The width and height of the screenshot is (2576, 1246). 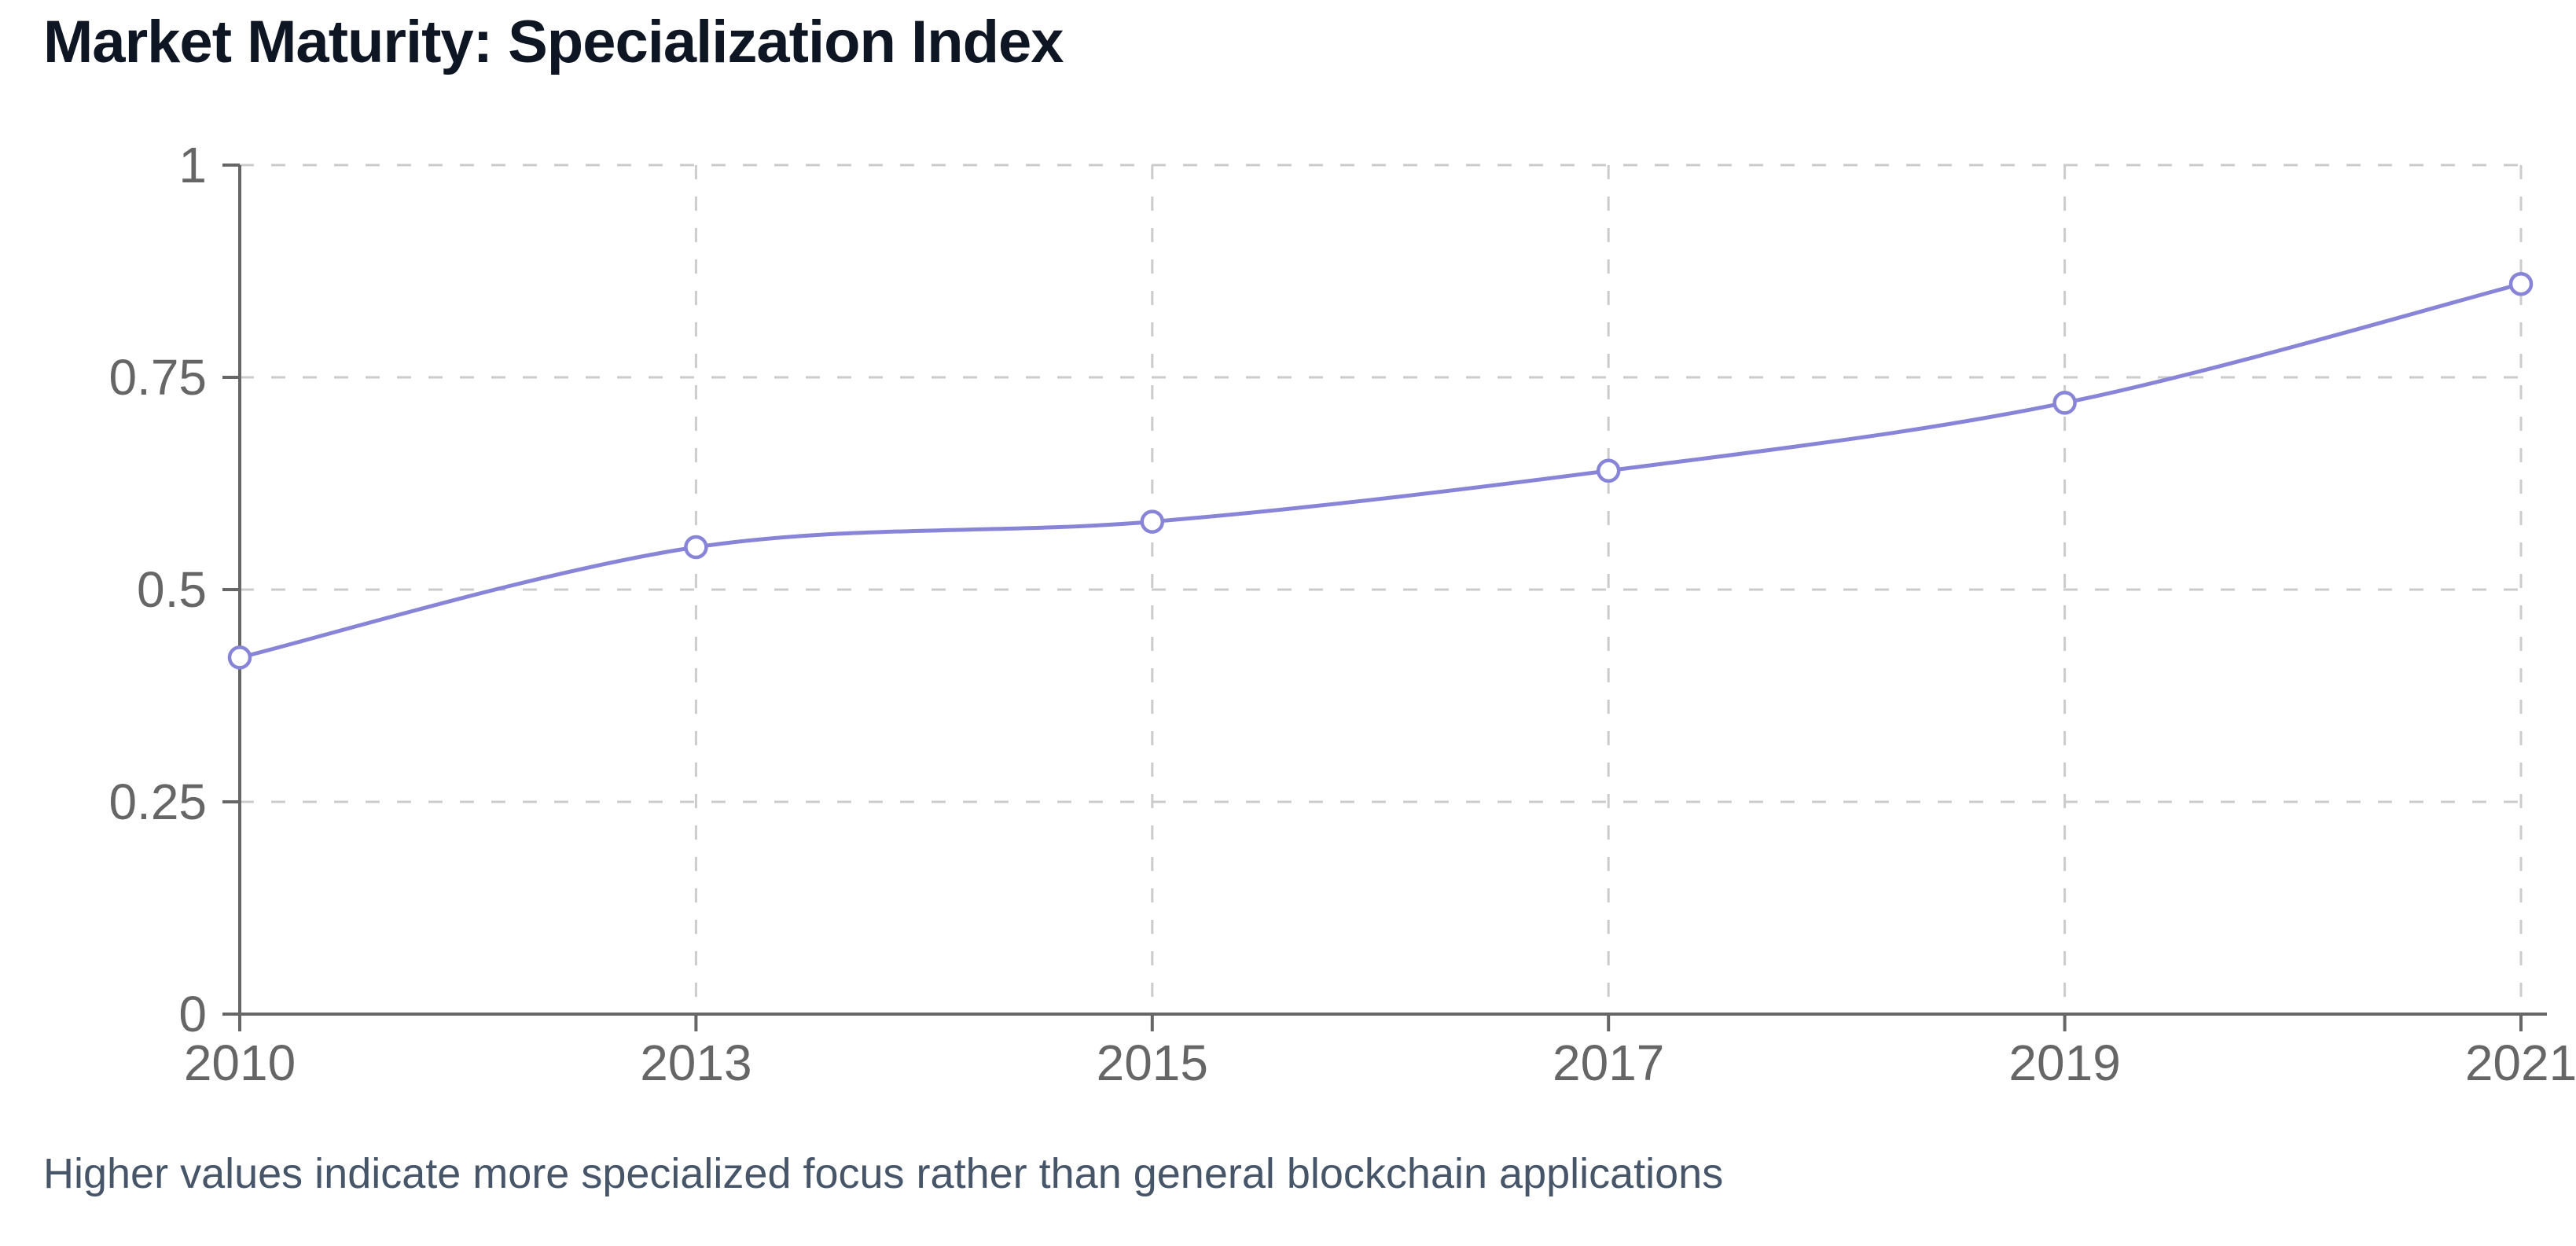 I want to click on y-tick-label: 1, so click(x=192, y=165).